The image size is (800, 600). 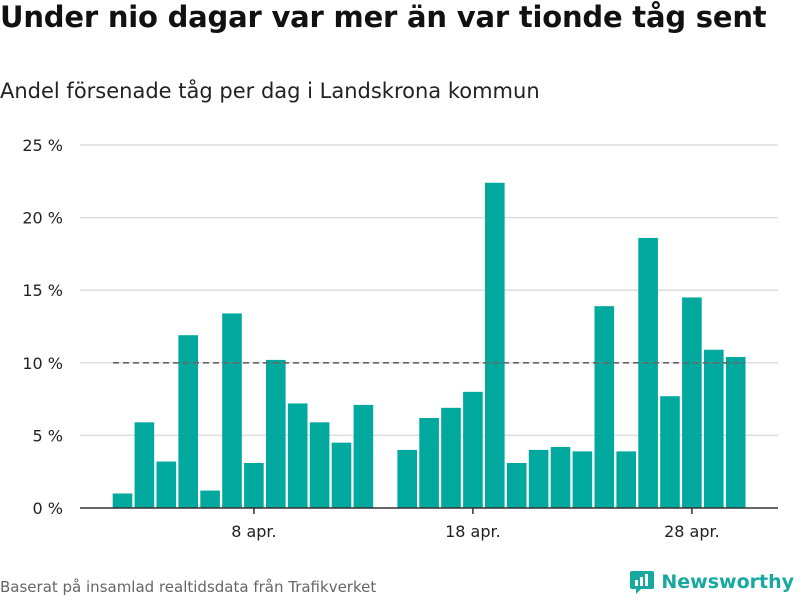 What do you see at coordinates (253, 531) in the screenshot?
I see `x-tick-label: 8 apr.` at bounding box center [253, 531].